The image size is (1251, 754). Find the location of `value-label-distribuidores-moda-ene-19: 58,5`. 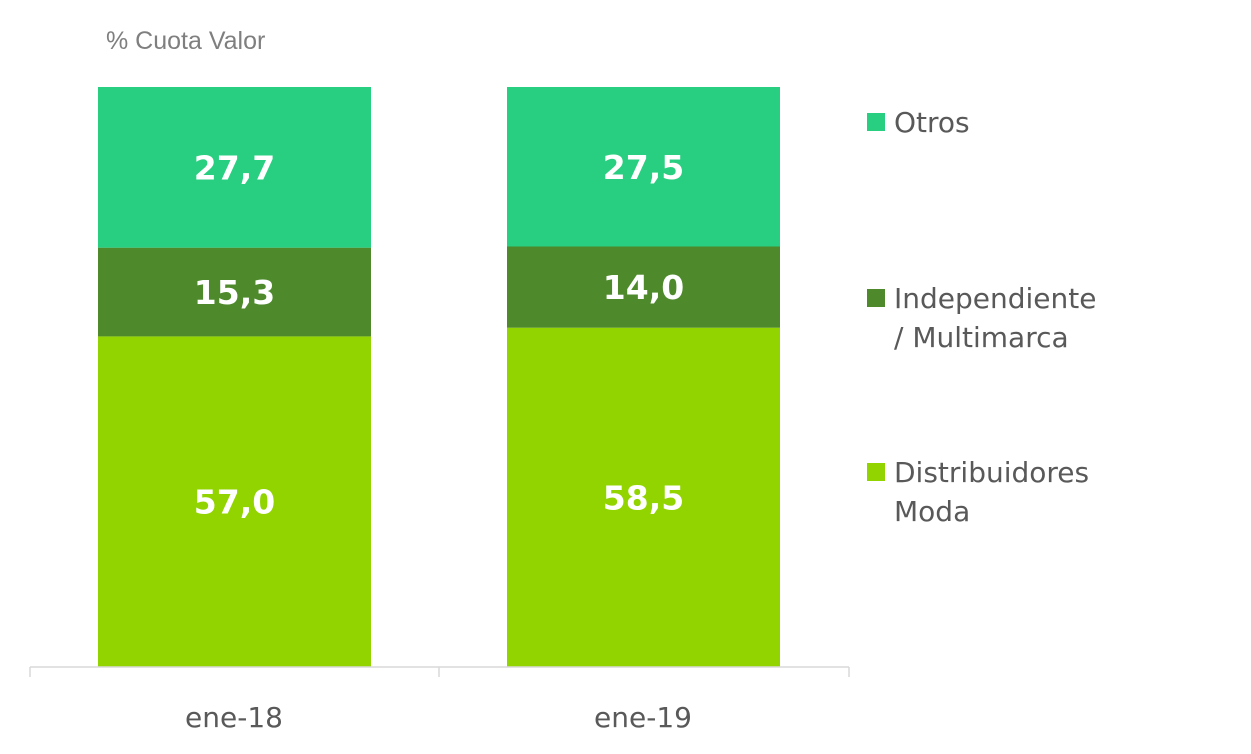

value-label-distribuidores-moda-ene-19: 58,5 is located at coordinates (643, 497).